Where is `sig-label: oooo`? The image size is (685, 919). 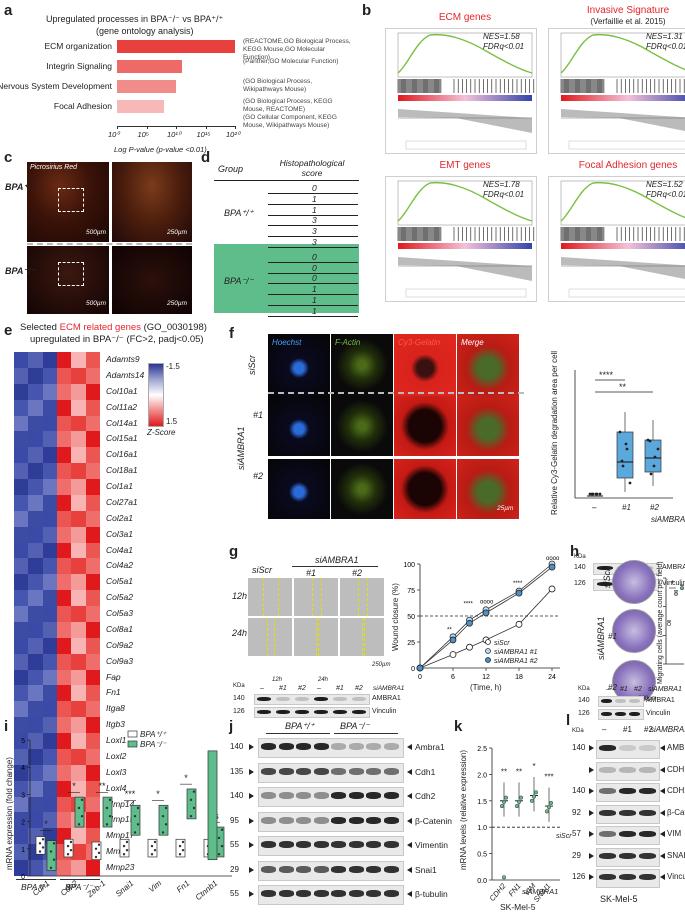
sig-label: oooo is located at coordinates (553, 559).